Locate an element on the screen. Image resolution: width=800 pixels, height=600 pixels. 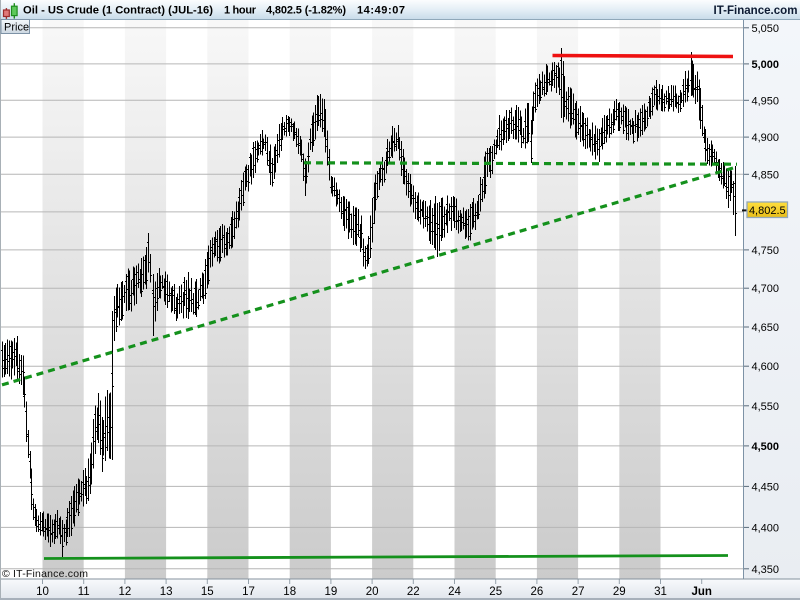
svg-text: 4,700 is located at coordinates (766, 289).